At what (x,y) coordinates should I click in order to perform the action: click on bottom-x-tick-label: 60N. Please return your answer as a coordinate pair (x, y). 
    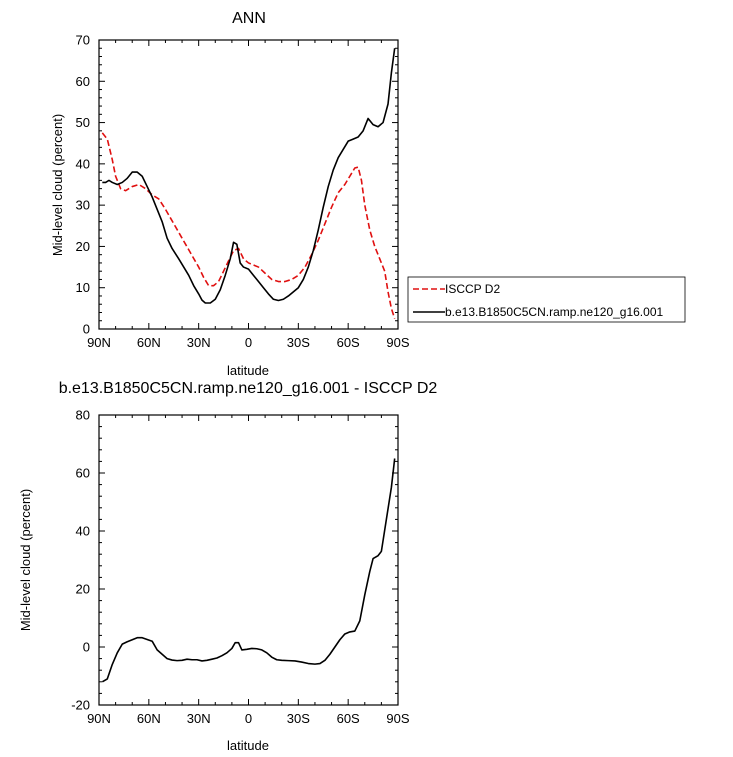
    Looking at the image, I should click on (149, 718).